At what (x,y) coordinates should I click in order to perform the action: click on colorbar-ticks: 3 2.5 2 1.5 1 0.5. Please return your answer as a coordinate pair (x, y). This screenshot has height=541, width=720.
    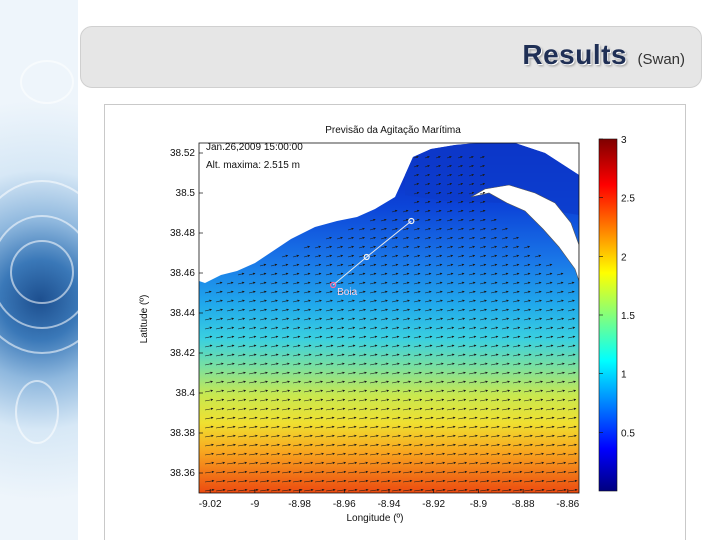
    Looking at the image, I should click on (617, 287).